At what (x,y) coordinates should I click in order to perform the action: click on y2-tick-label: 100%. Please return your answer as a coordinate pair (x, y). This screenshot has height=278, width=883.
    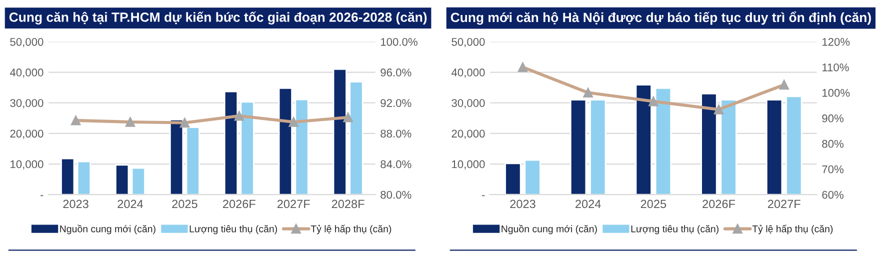
    Looking at the image, I should click on (836, 92).